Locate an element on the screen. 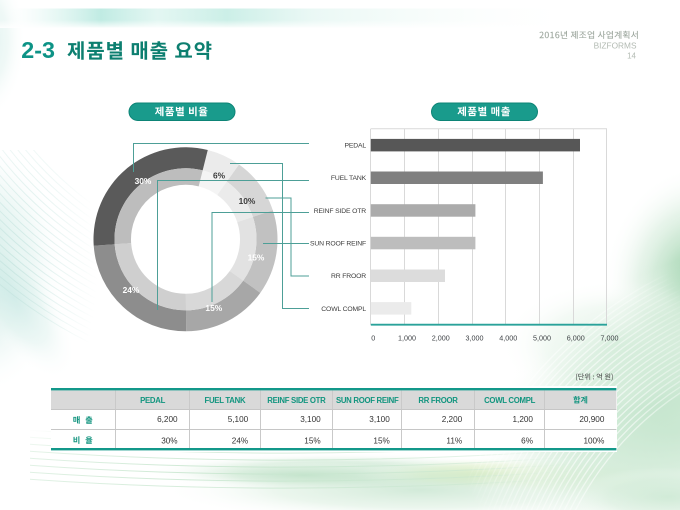  svg-text: 11% is located at coordinates (454, 441).